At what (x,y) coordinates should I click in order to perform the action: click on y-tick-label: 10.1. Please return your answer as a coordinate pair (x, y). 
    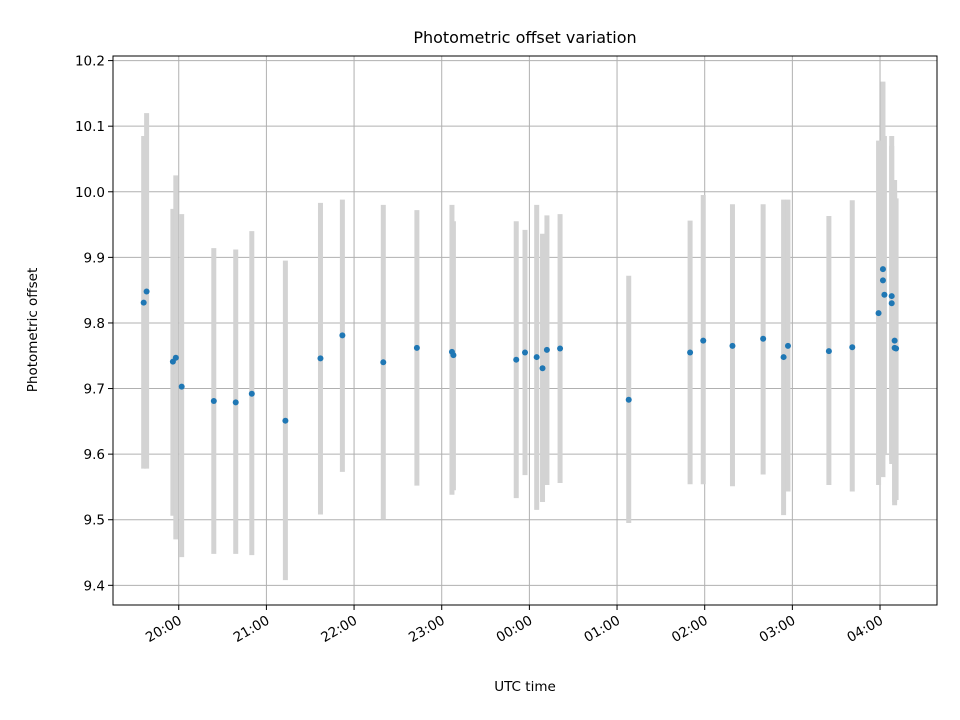
    Looking at the image, I should click on (90, 127).